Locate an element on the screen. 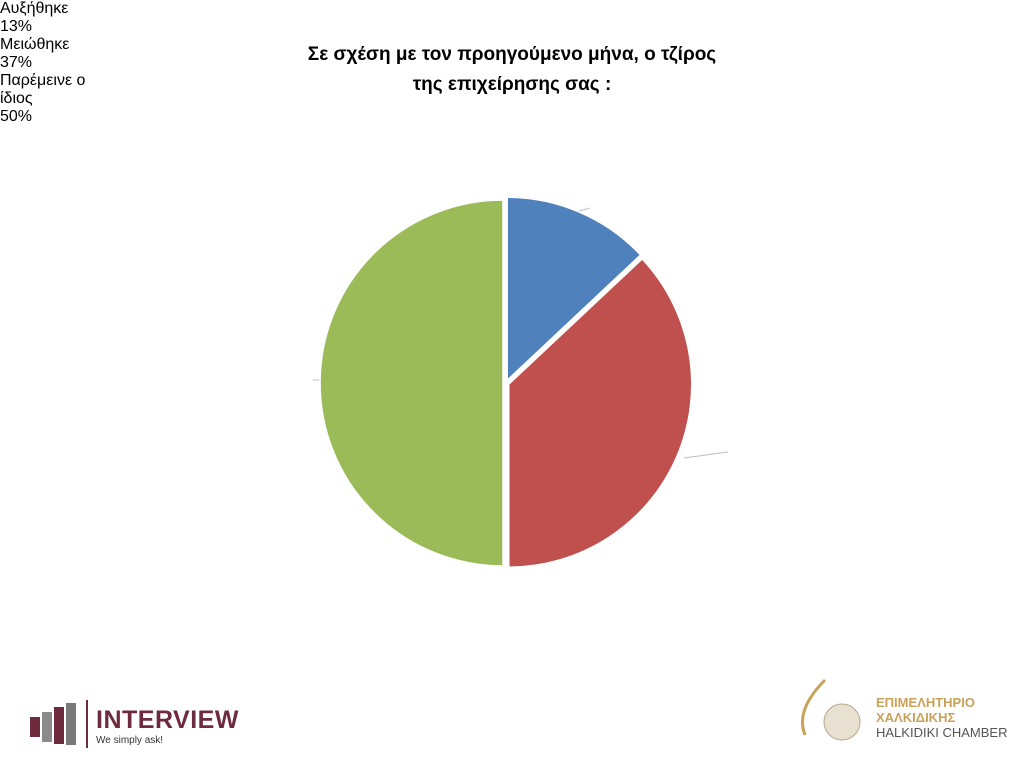  value-label: 13% is located at coordinates (16, 26).